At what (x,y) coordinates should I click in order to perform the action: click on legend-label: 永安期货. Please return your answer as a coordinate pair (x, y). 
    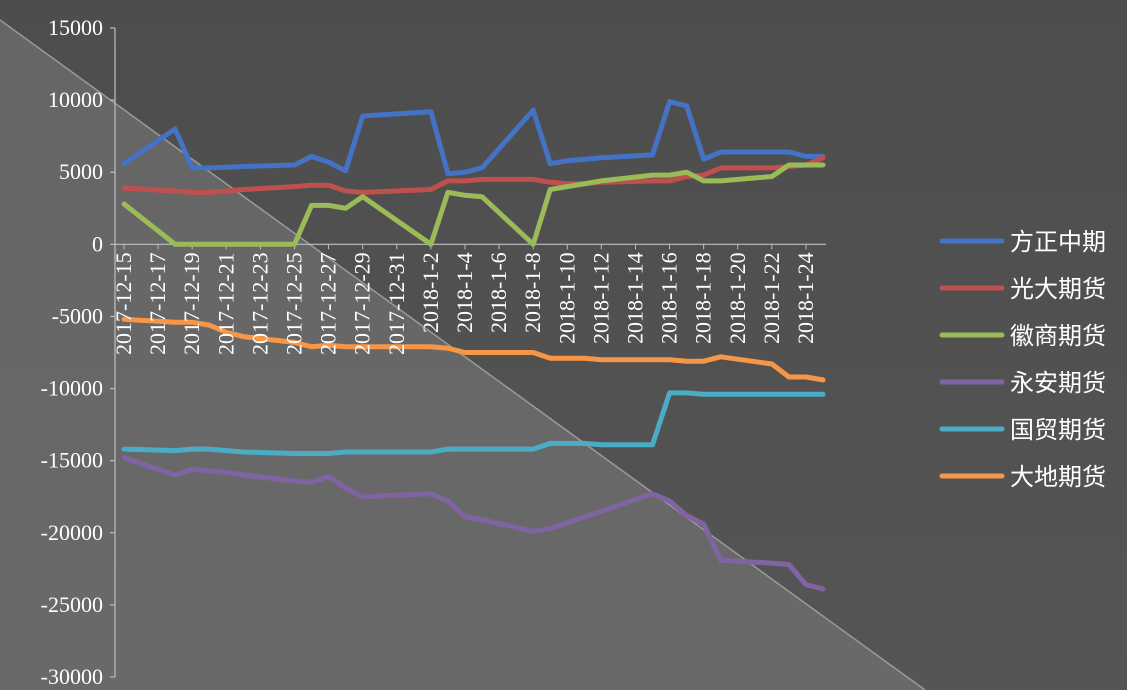
    Looking at the image, I should click on (1058, 383).